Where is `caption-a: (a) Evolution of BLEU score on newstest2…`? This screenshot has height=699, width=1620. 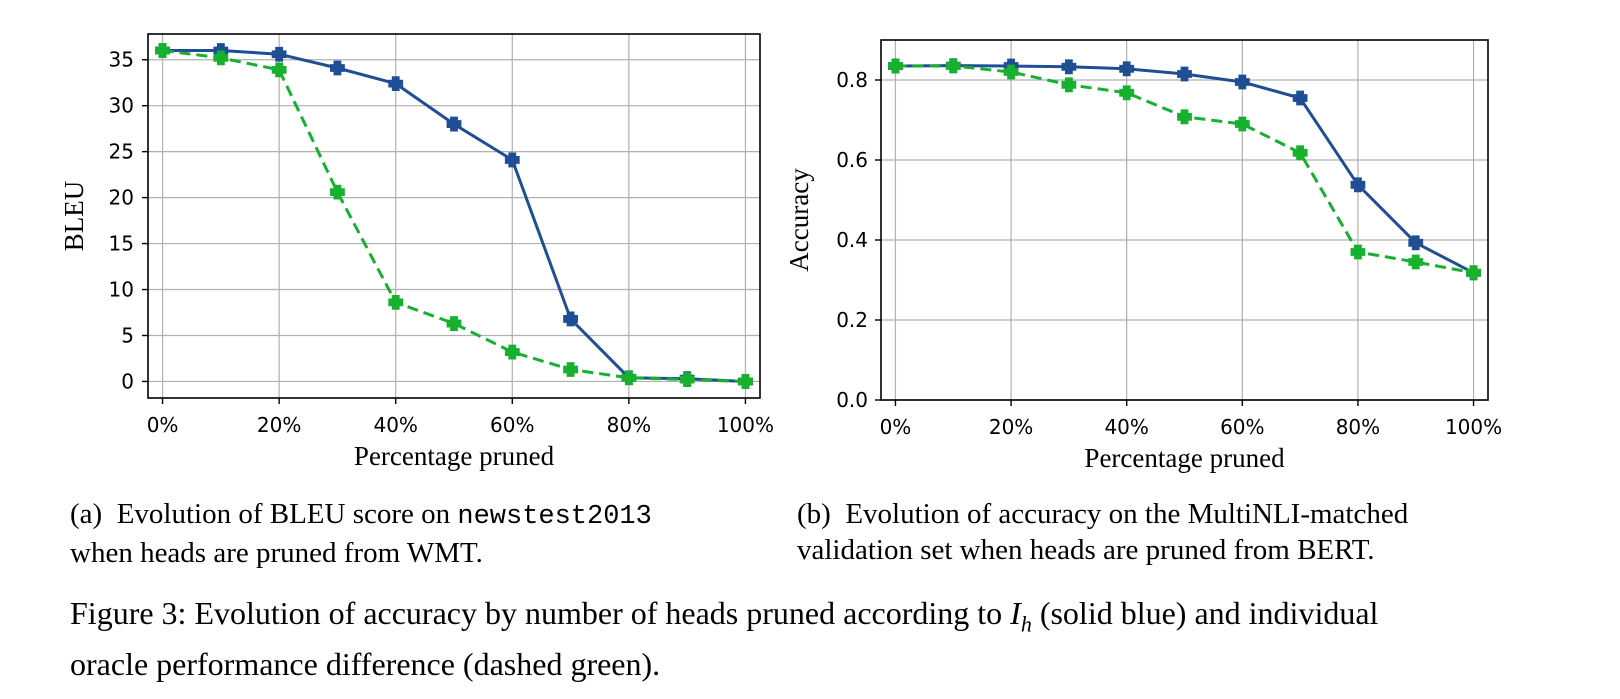
caption-a: (a) Evolution of BLEU score on newstest2… is located at coordinates (430, 533).